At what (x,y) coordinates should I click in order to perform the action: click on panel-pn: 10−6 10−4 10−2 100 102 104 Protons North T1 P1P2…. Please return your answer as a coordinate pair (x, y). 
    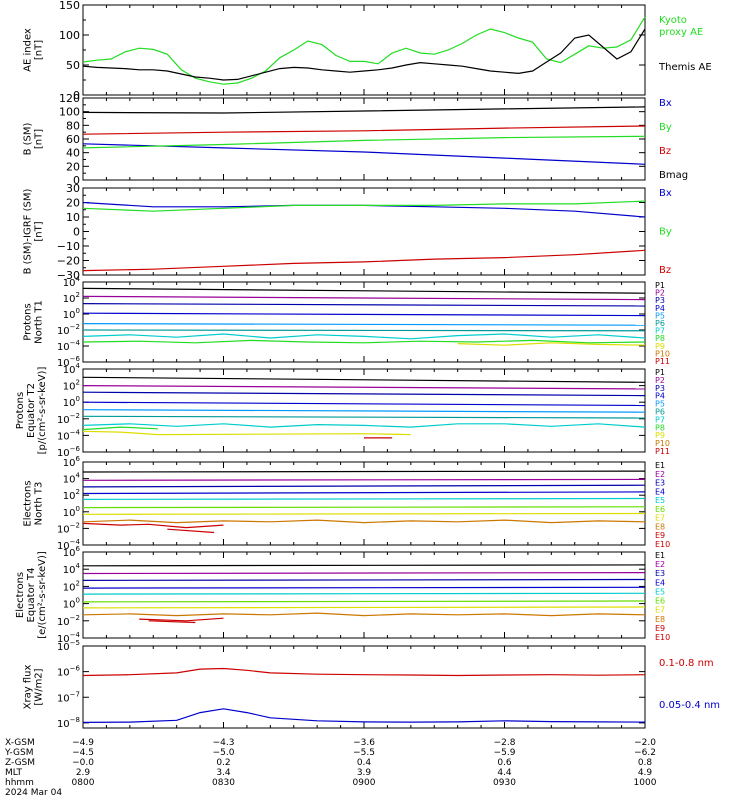
    Looking at the image, I should click on (347, 322).